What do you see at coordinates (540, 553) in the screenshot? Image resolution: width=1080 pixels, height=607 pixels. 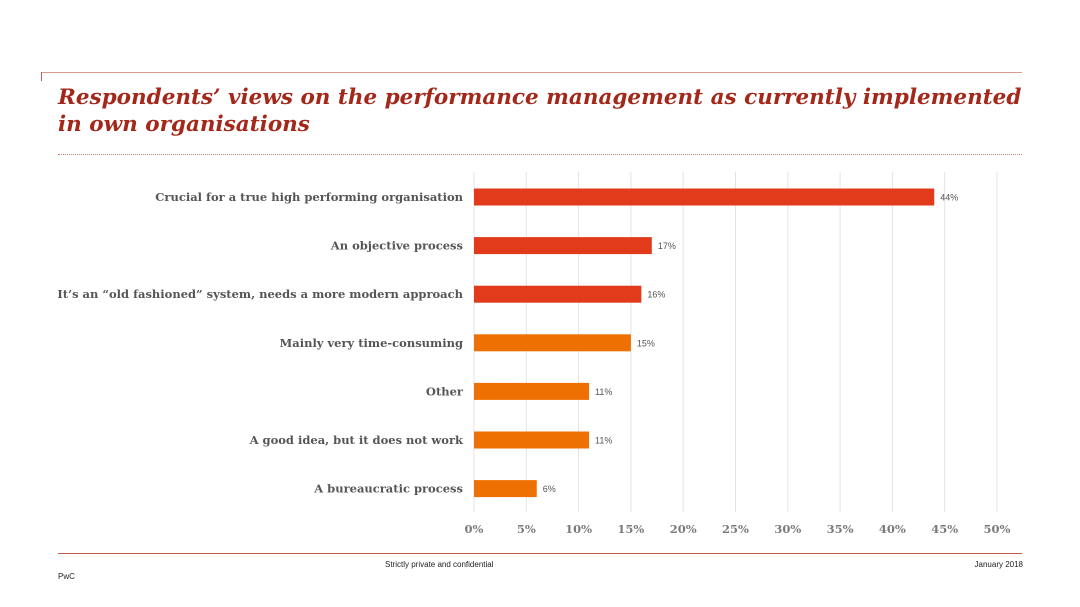 I see `footer-rule` at bounding box center [540, 553].